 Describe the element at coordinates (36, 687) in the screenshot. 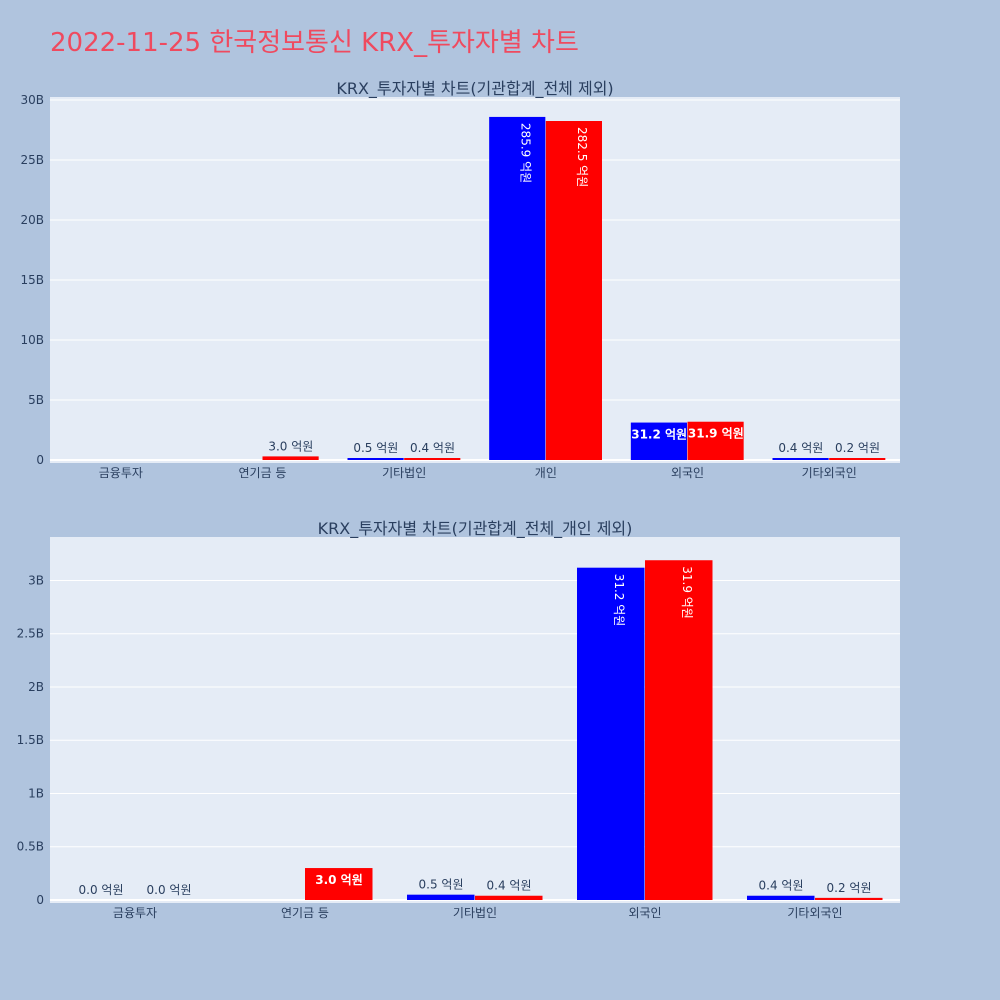

I see `y-tick-label: 2B` at that location.